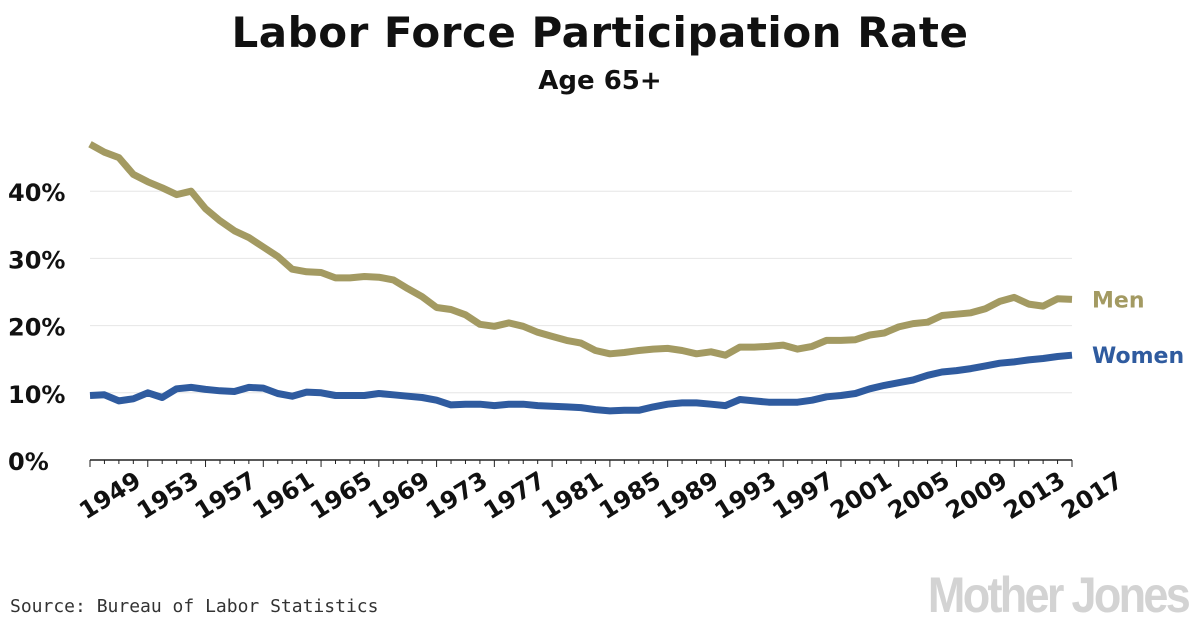 The image size is (1200, 630). What do you see at coordinates (860, 495) in the screenshot?
I see `x-tick-label: 2001` at bounding box center [860, 495].